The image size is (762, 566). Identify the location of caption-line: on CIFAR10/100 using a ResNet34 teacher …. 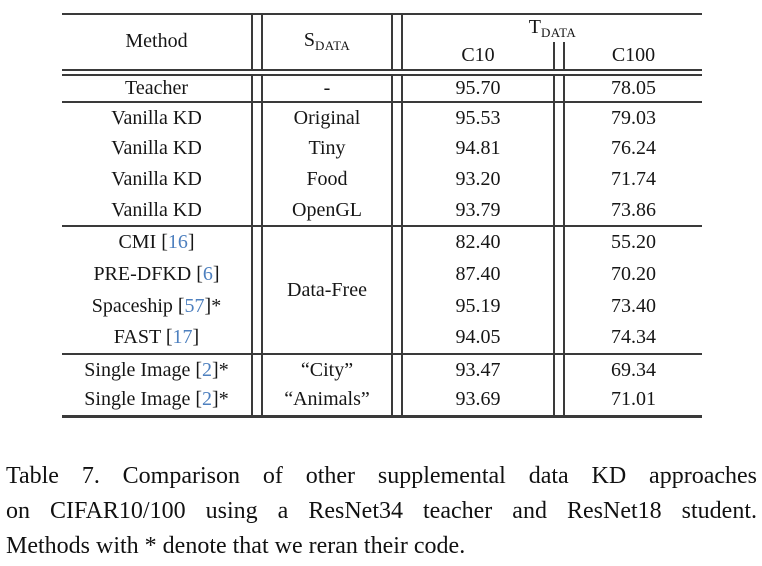
(381, 511).